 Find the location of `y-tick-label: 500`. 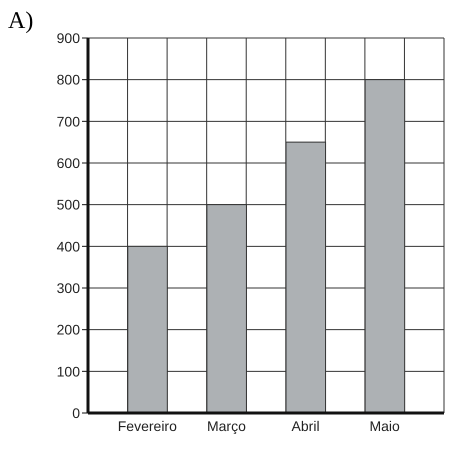

y-tick-label: 500 is located at coordinates (68, 204).